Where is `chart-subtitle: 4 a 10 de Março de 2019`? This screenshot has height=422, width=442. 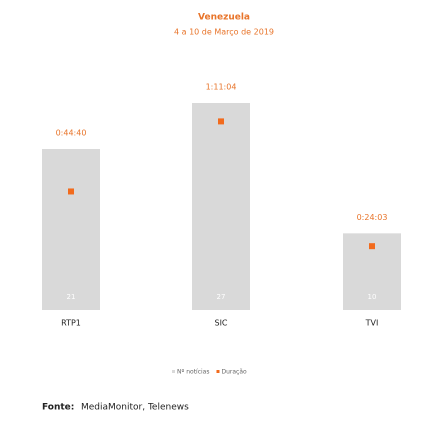 chart-subtitle: 4 a 10 de Março de 2019 is located at coordinates (224, 32).